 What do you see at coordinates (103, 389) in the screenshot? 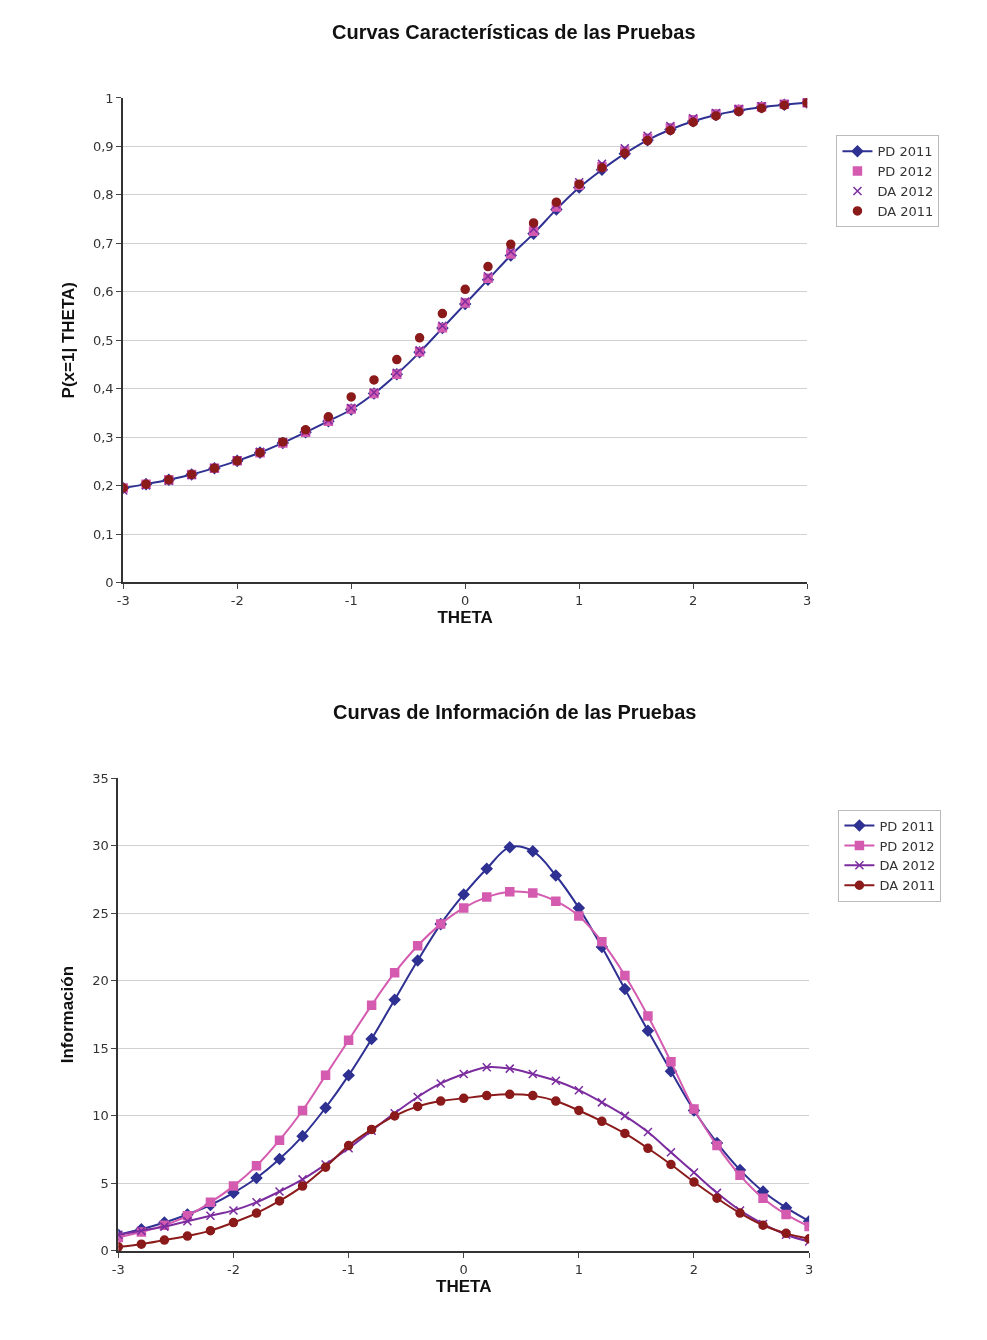
I see `y-tick-label: 0,4` at bounding box center [103, 389].